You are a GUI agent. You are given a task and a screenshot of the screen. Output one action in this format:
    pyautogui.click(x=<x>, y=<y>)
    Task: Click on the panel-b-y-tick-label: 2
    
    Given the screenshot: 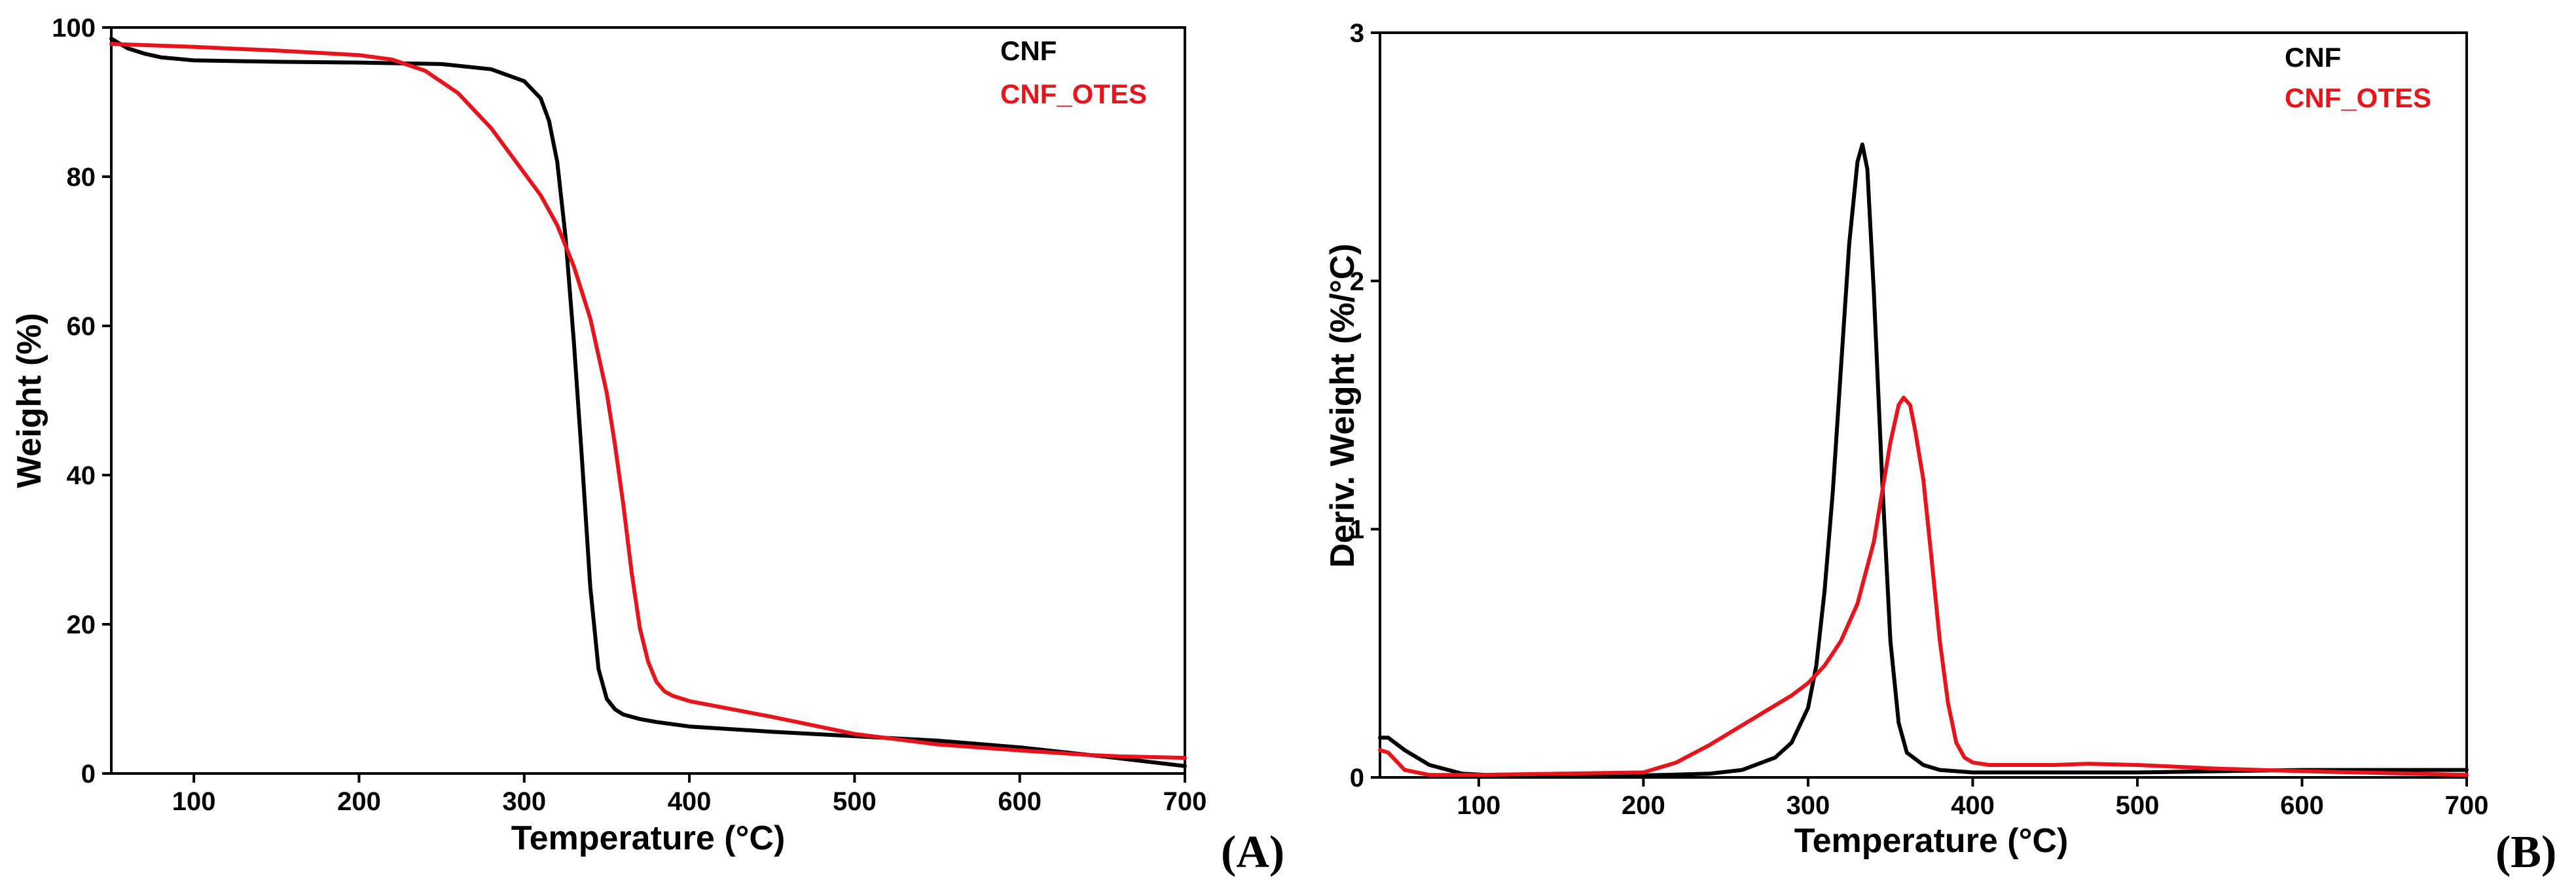 What is the action you would take?
    pyautogui.click(x=1357, y=281)
    